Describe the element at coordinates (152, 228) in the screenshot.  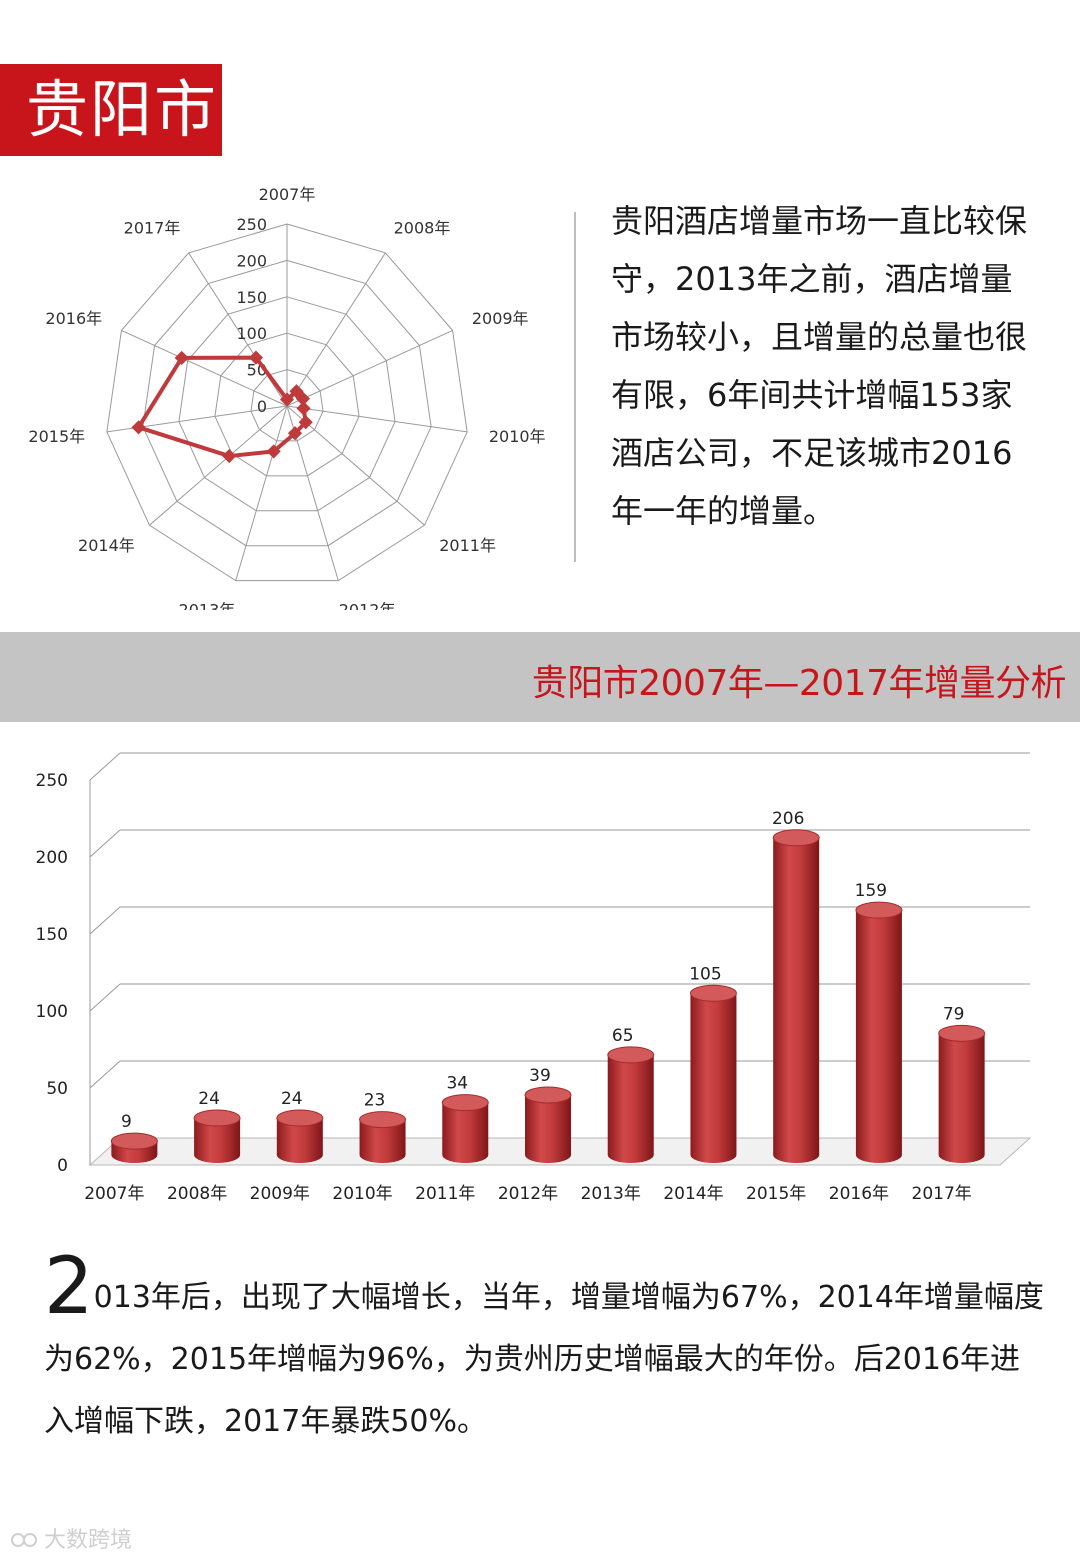
I see `radar-category-label: 2017年` at that location.